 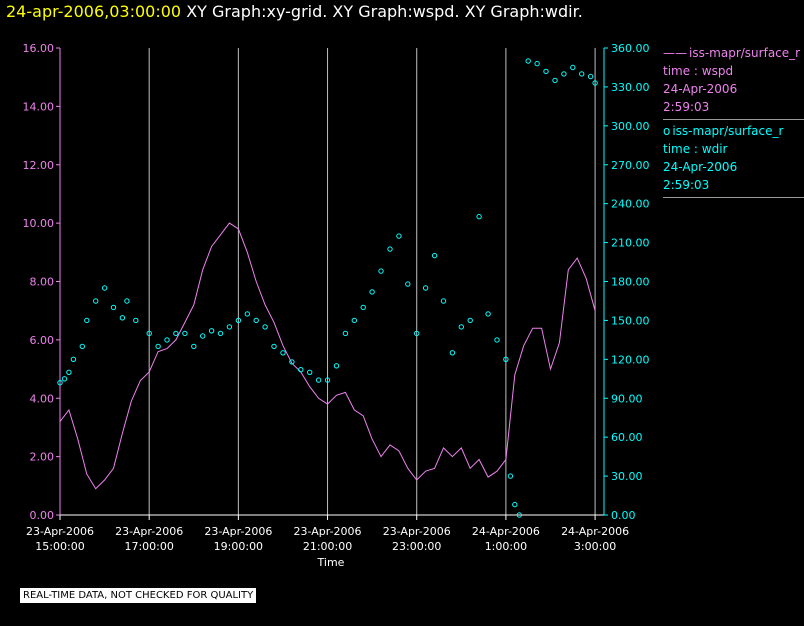 What do you see at coordinates (630, 282) in the screenshot?
I see `y-right-tick-label: 180.00` at bounding box center [630, 282].